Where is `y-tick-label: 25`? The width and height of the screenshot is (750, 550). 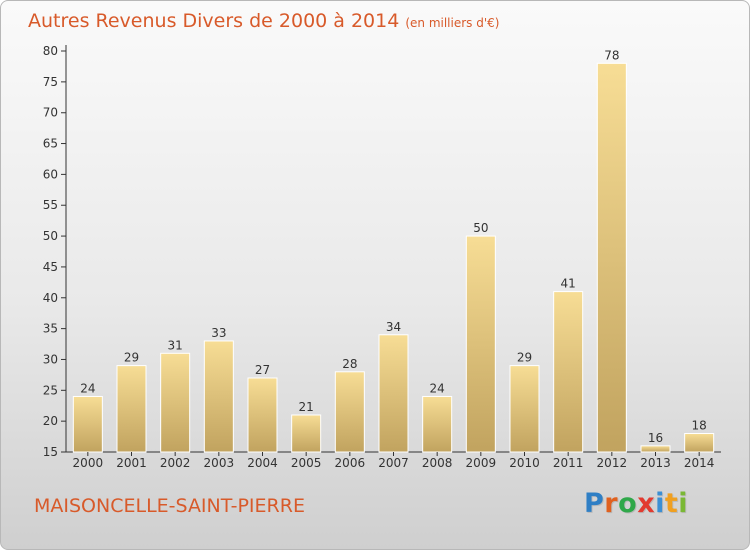 y-tick-label: 25 is located at coordinates (50, 390).